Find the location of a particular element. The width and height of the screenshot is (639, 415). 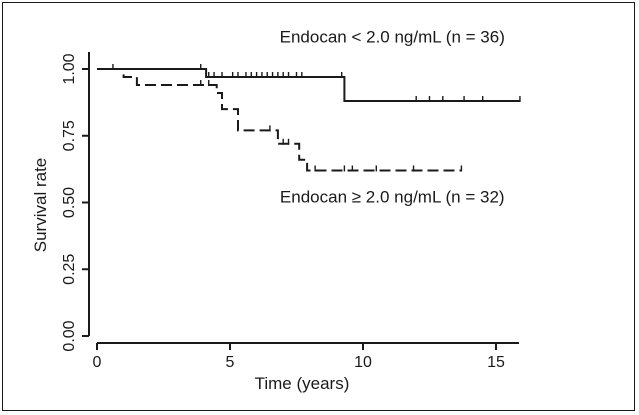

x-axis-label: Time (years) is located at coordinates (302, 383).